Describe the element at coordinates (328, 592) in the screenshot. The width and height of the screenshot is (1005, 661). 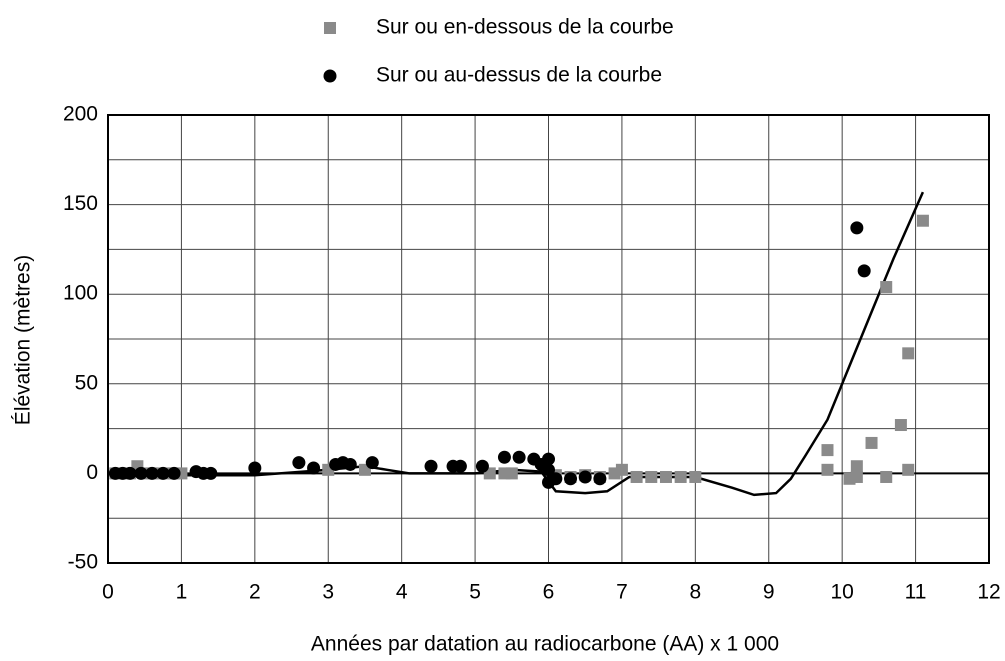
I see `x-tick-label: 3` at that location.